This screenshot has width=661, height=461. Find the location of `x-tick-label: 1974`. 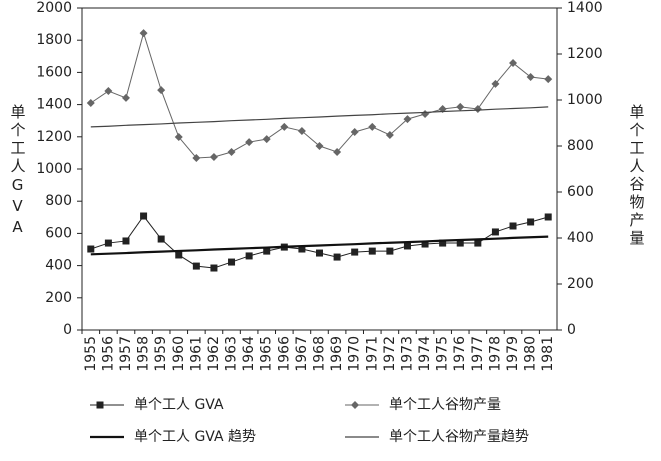

x-tick-label: 1974 is located at coordinates (425, 354).